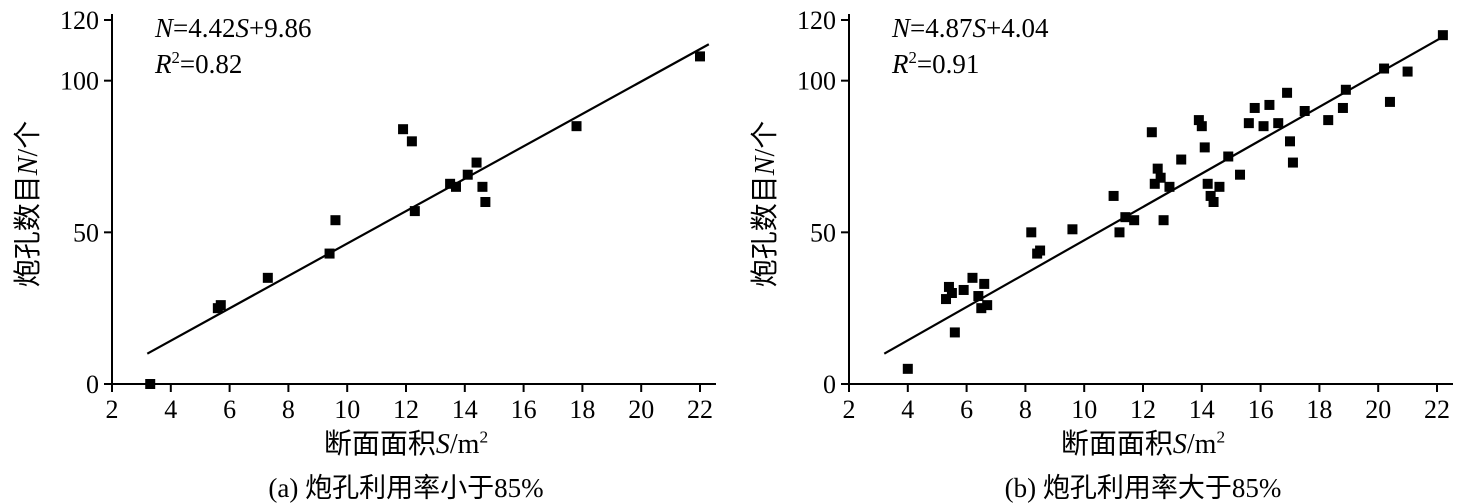 The width and height of the screenshot is (1475, 504). What do you see at coordinates (1025, 409) in the screenshot?
I see `x-tick-label: 8` at bounding box center [1025, 409].